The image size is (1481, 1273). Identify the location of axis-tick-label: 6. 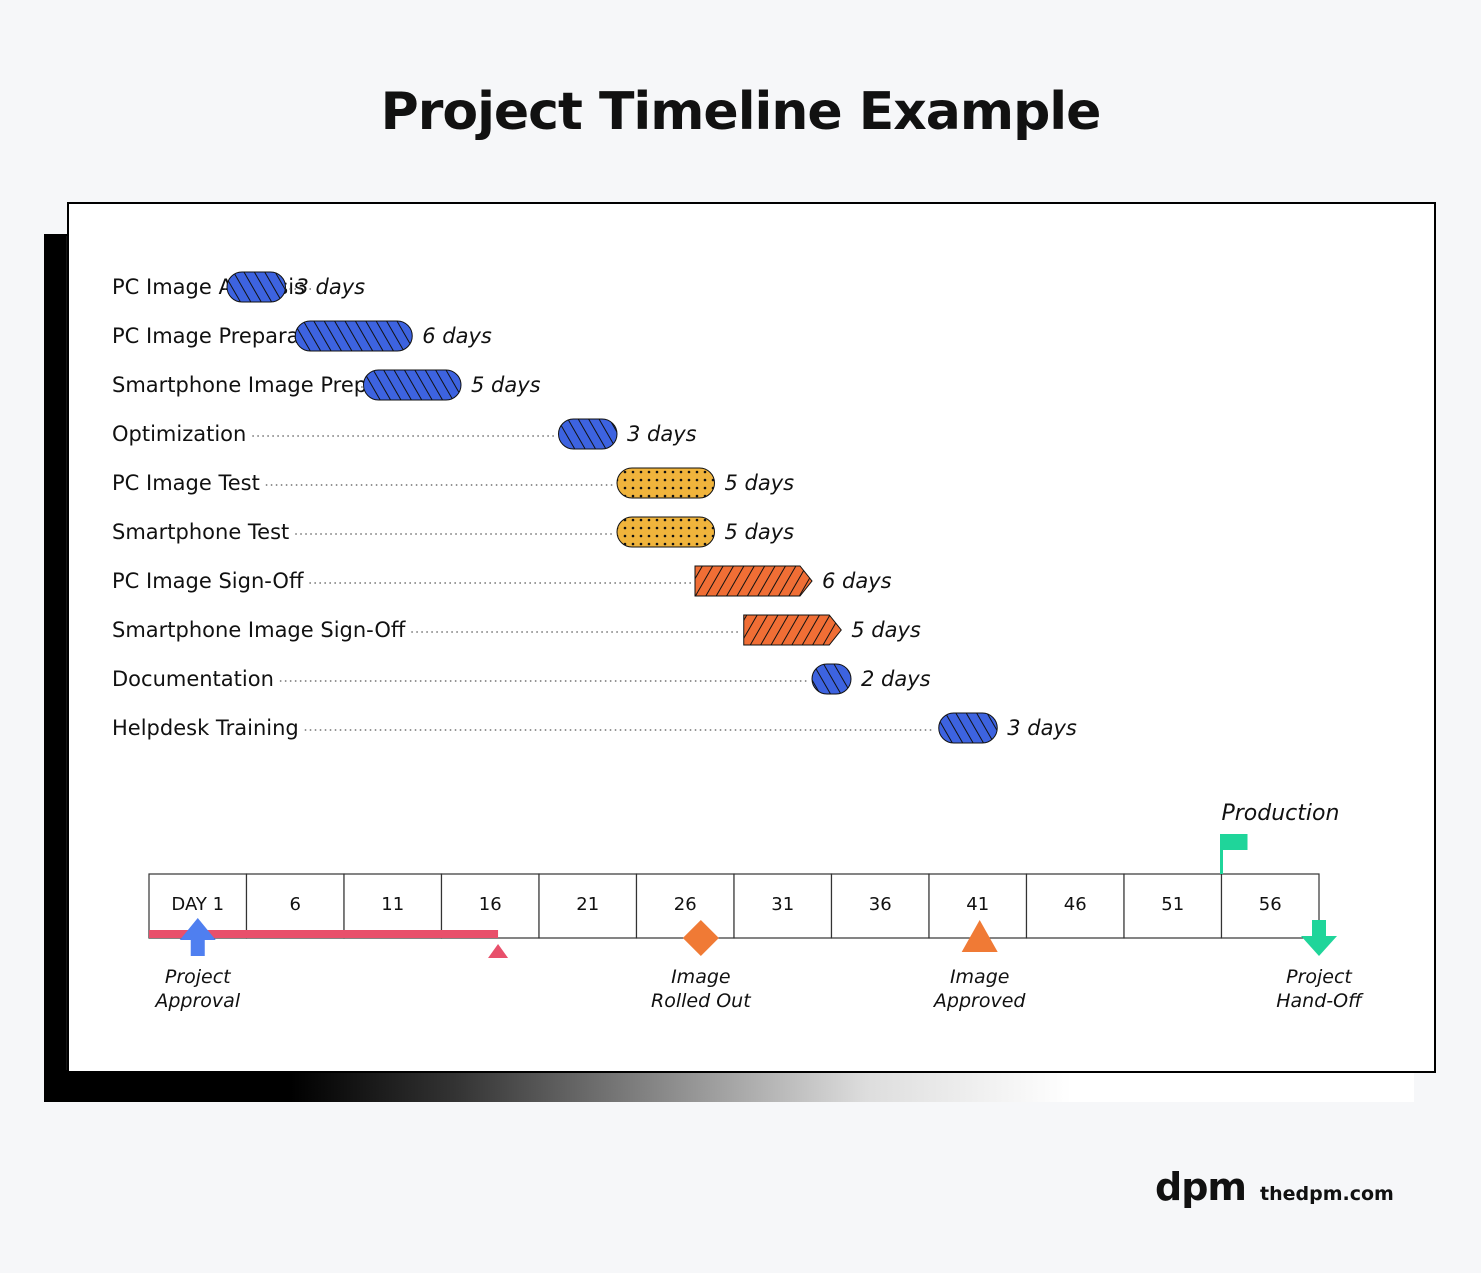
(295, 904).